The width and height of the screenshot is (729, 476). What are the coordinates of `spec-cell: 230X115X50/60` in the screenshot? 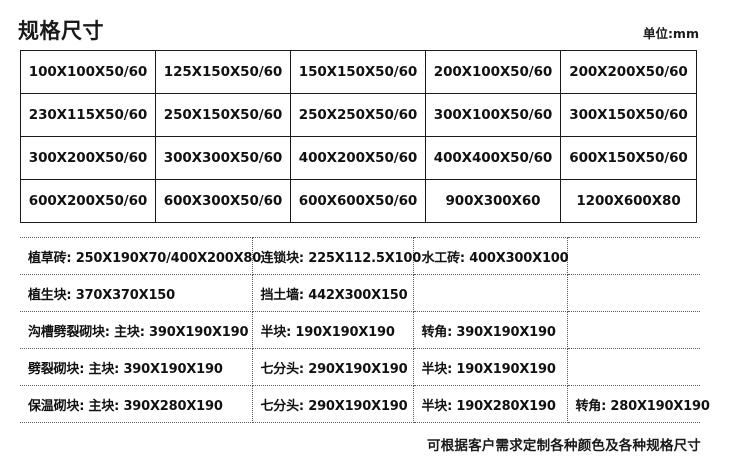 It's located at (88, 115).